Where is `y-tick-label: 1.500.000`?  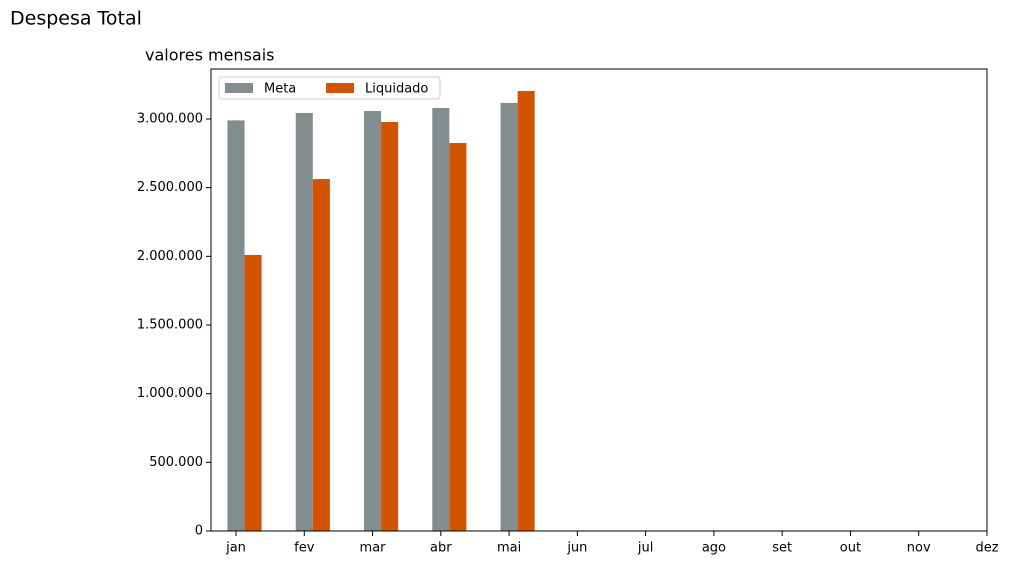 y-tick-label: 1.500.000 is located at coordinates (170, 324).